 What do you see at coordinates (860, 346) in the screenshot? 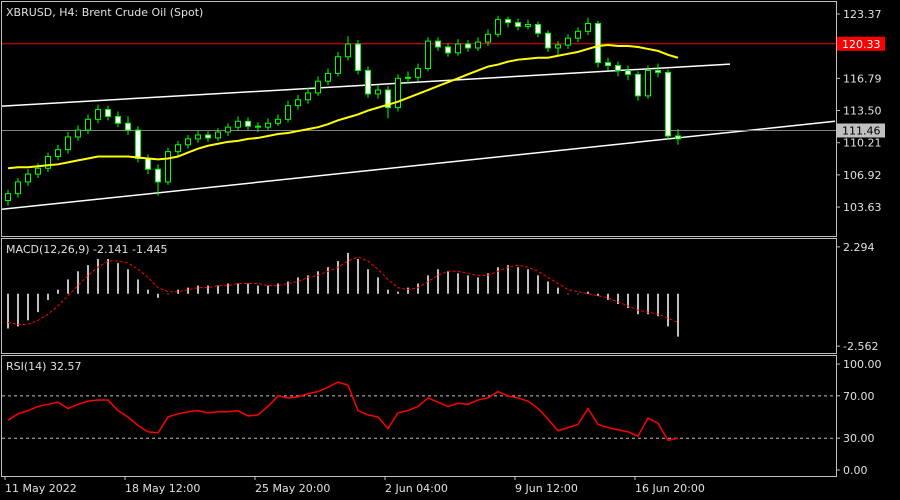
I see `y-tick-label: -2.562` at bounding box center [860, 346].